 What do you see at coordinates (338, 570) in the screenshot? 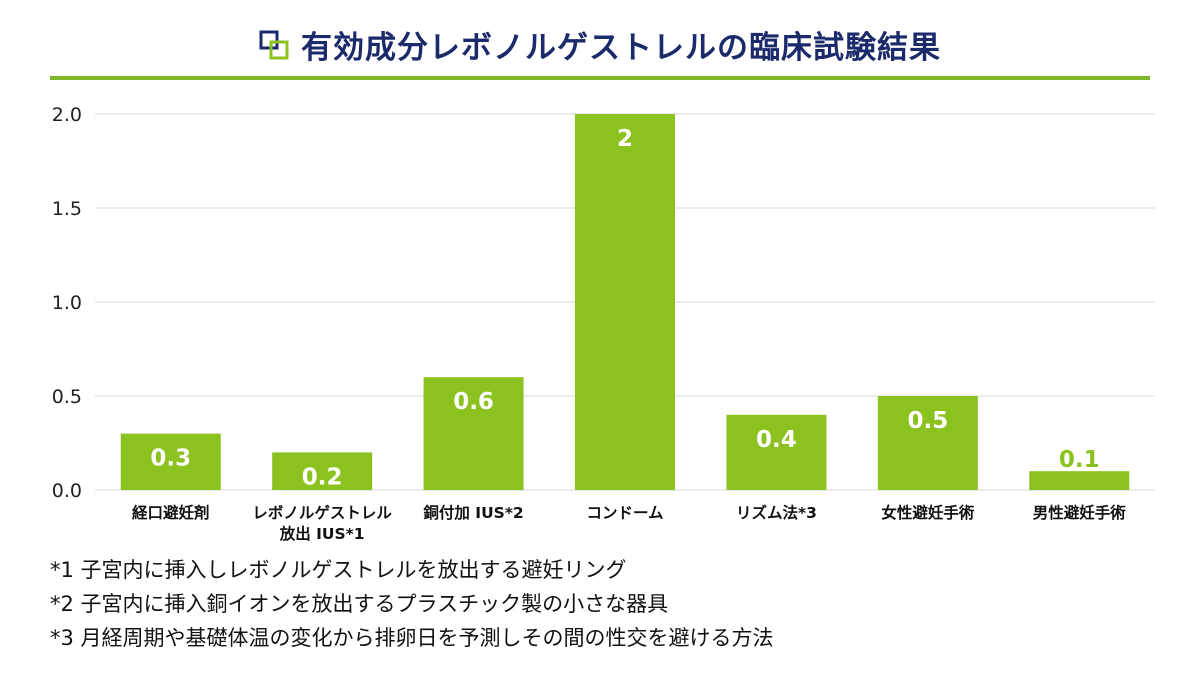
I see `footnote-1: *1 子宮内に挿入しレボノルゲストレルを放出する避妊リング` at bounding box center [338, 570].